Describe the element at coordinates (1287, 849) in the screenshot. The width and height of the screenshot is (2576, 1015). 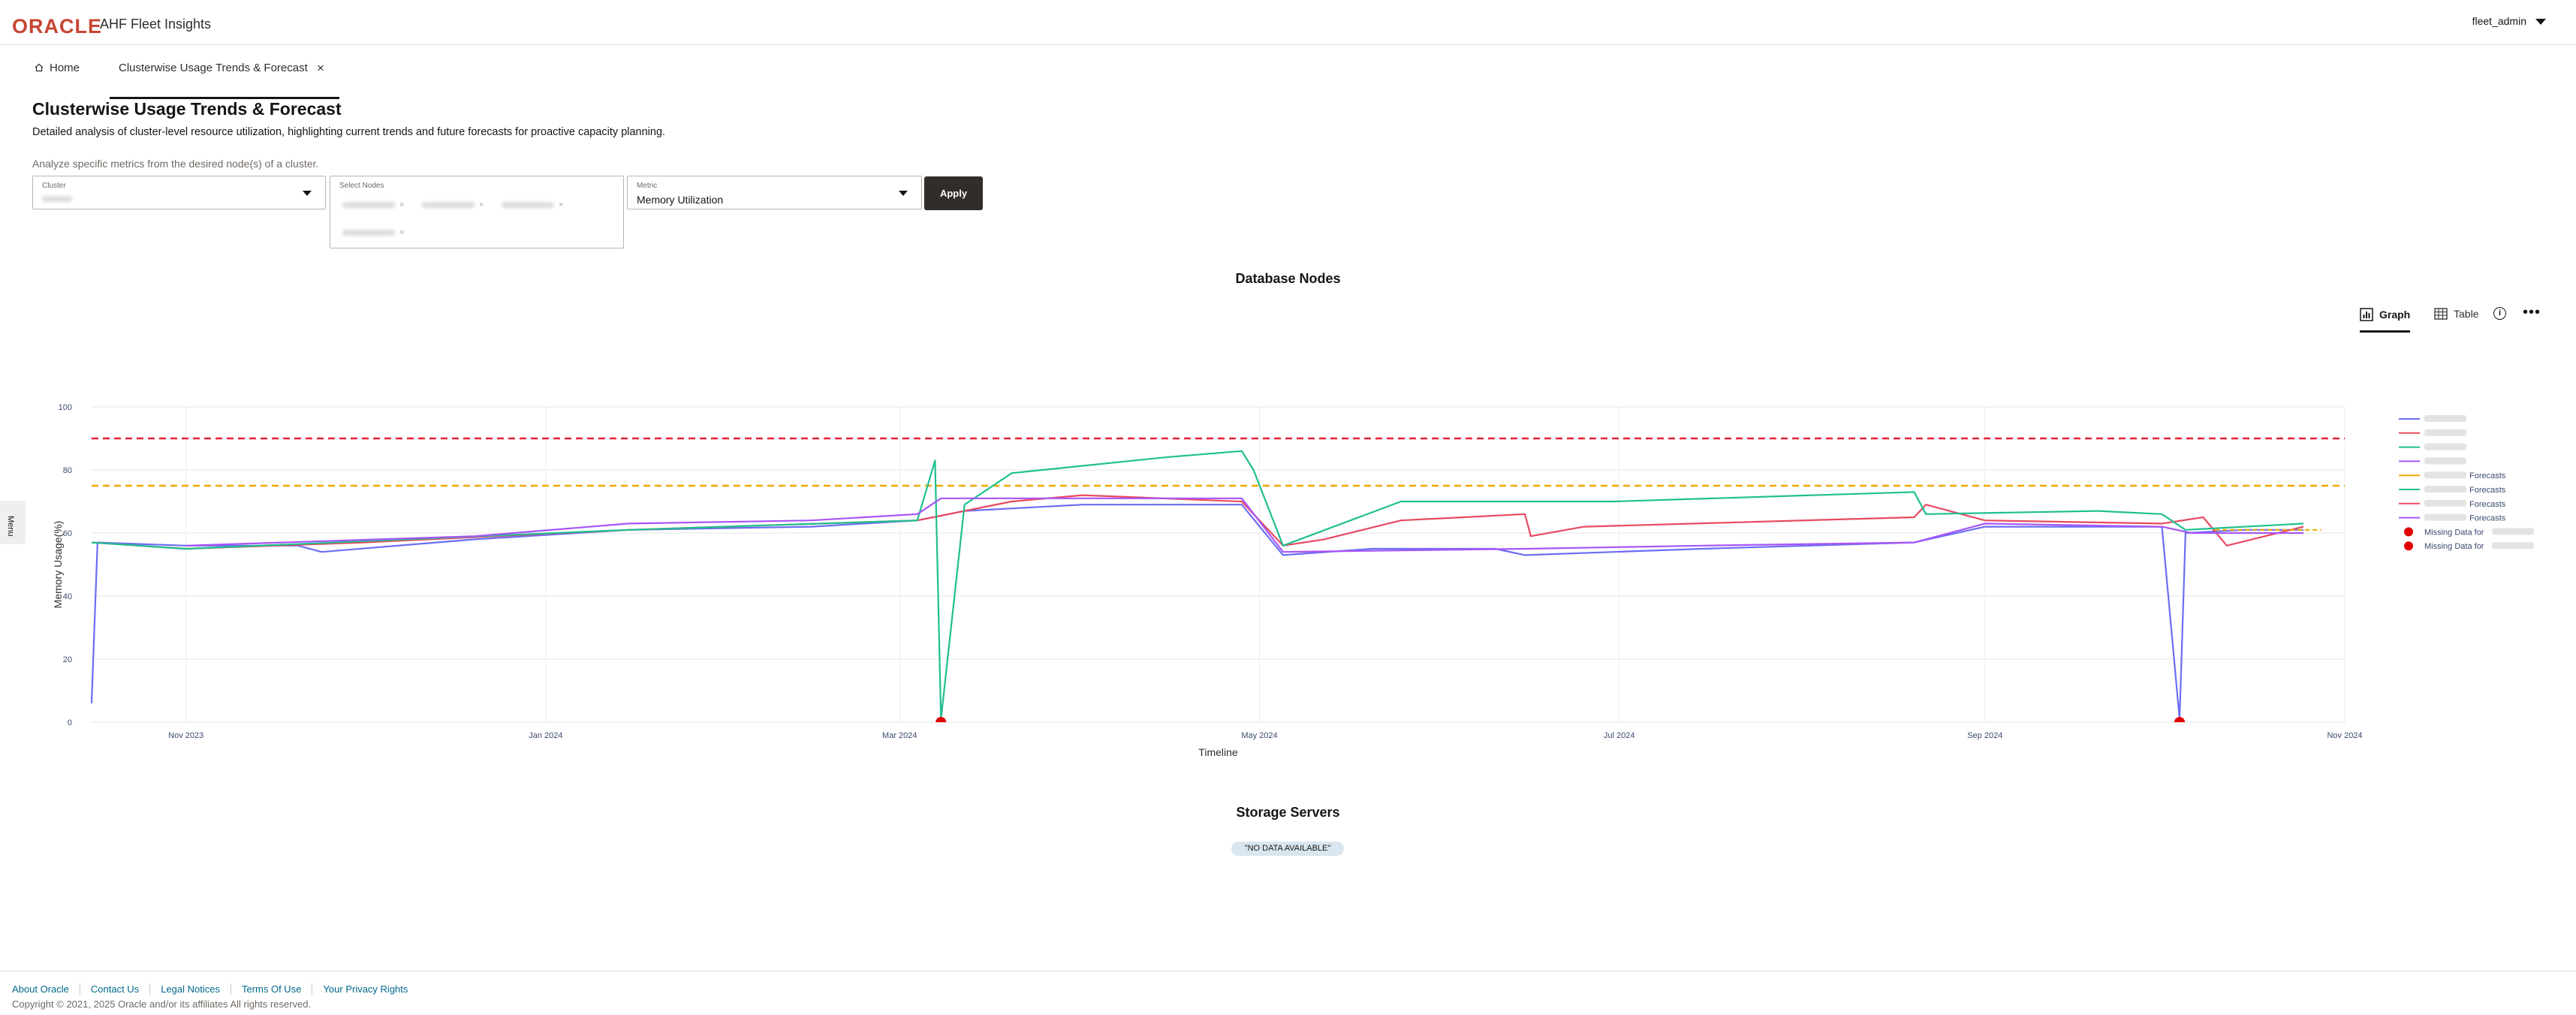
I see `no-data-badge: "NO DATA AVAILABLE"` at that location.